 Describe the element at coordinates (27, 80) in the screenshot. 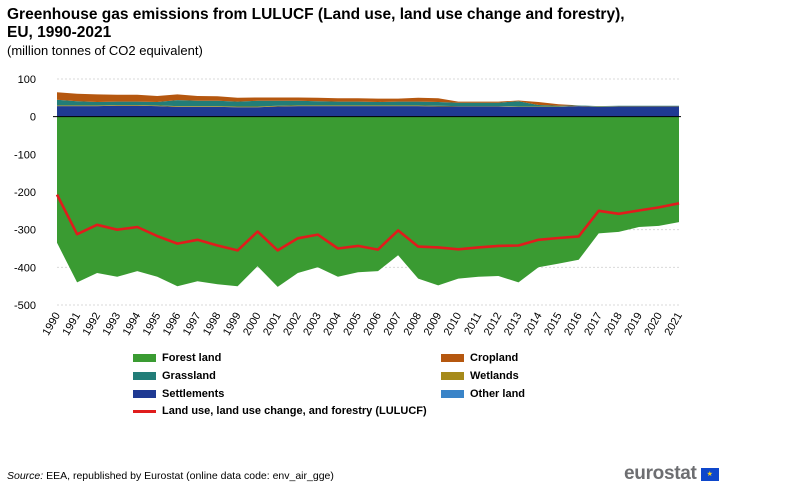

I see `y-tick-label: 100` at that location.